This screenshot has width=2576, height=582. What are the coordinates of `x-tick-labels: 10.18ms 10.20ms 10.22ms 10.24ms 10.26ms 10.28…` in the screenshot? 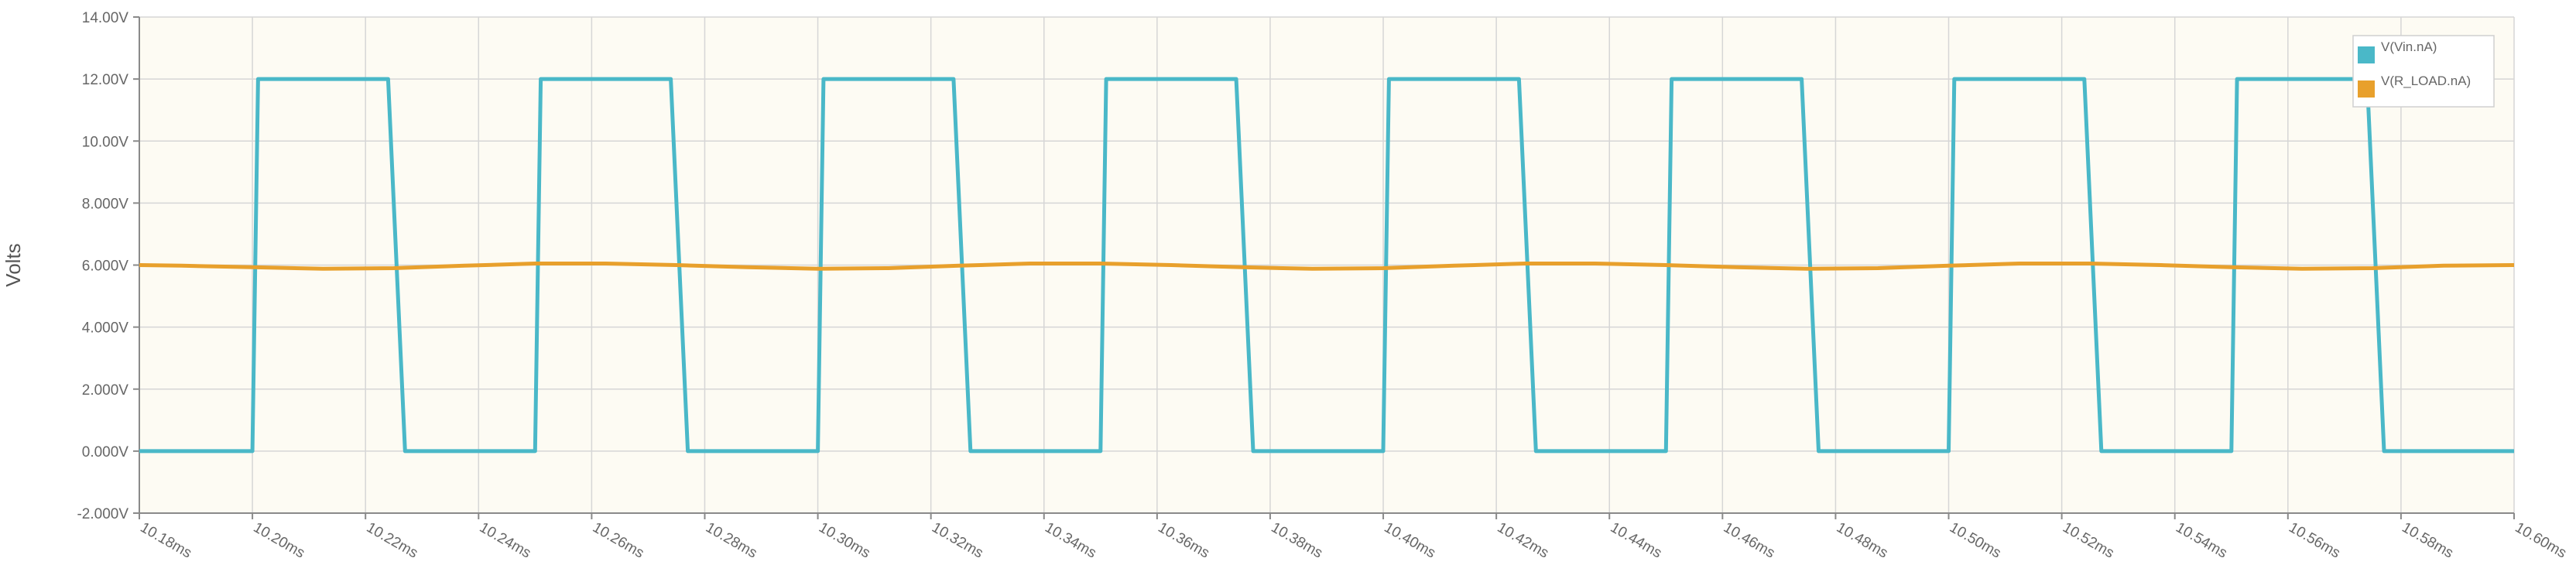 It's located at (1354, 541).